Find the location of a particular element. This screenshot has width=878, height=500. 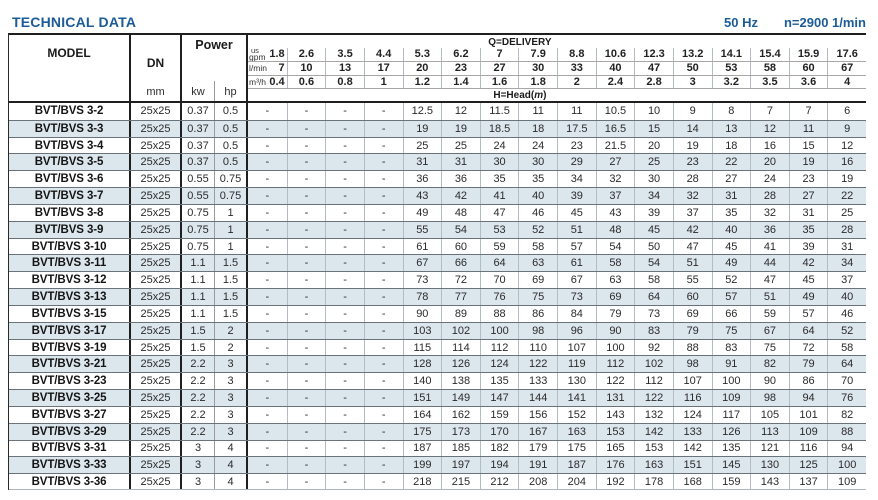

head-value-cell: 102 is located at coordinates (653, 364).